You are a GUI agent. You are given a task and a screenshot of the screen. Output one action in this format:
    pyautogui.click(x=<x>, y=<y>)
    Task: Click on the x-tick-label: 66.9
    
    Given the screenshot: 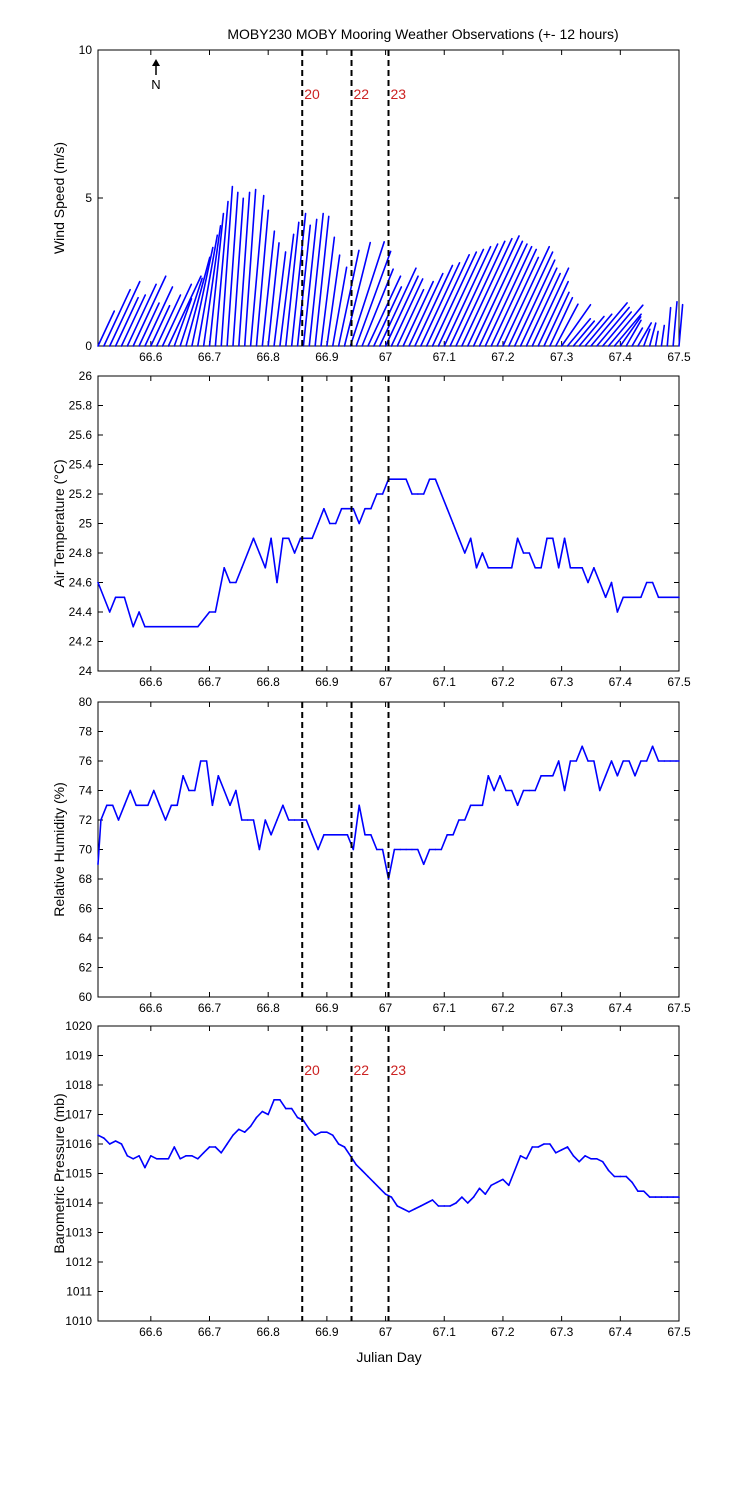 What is the action you would take?
    pyautogui.click(x=327, y=1008)
    